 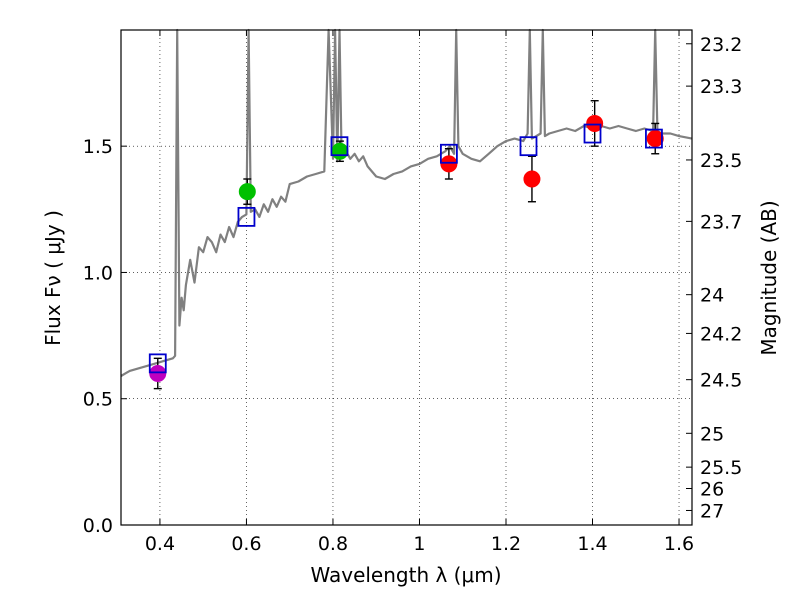 I want to click on x-tick-label: 0.4, so click(x=160, y=544).